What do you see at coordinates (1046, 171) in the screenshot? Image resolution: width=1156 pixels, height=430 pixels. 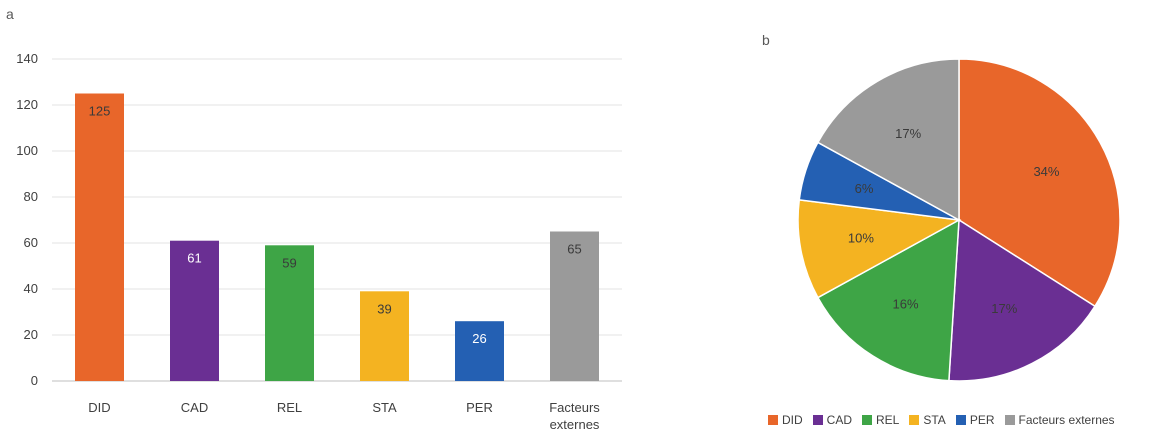 I see `pie-data-label: 34%` at bounding box center [1046, 171].